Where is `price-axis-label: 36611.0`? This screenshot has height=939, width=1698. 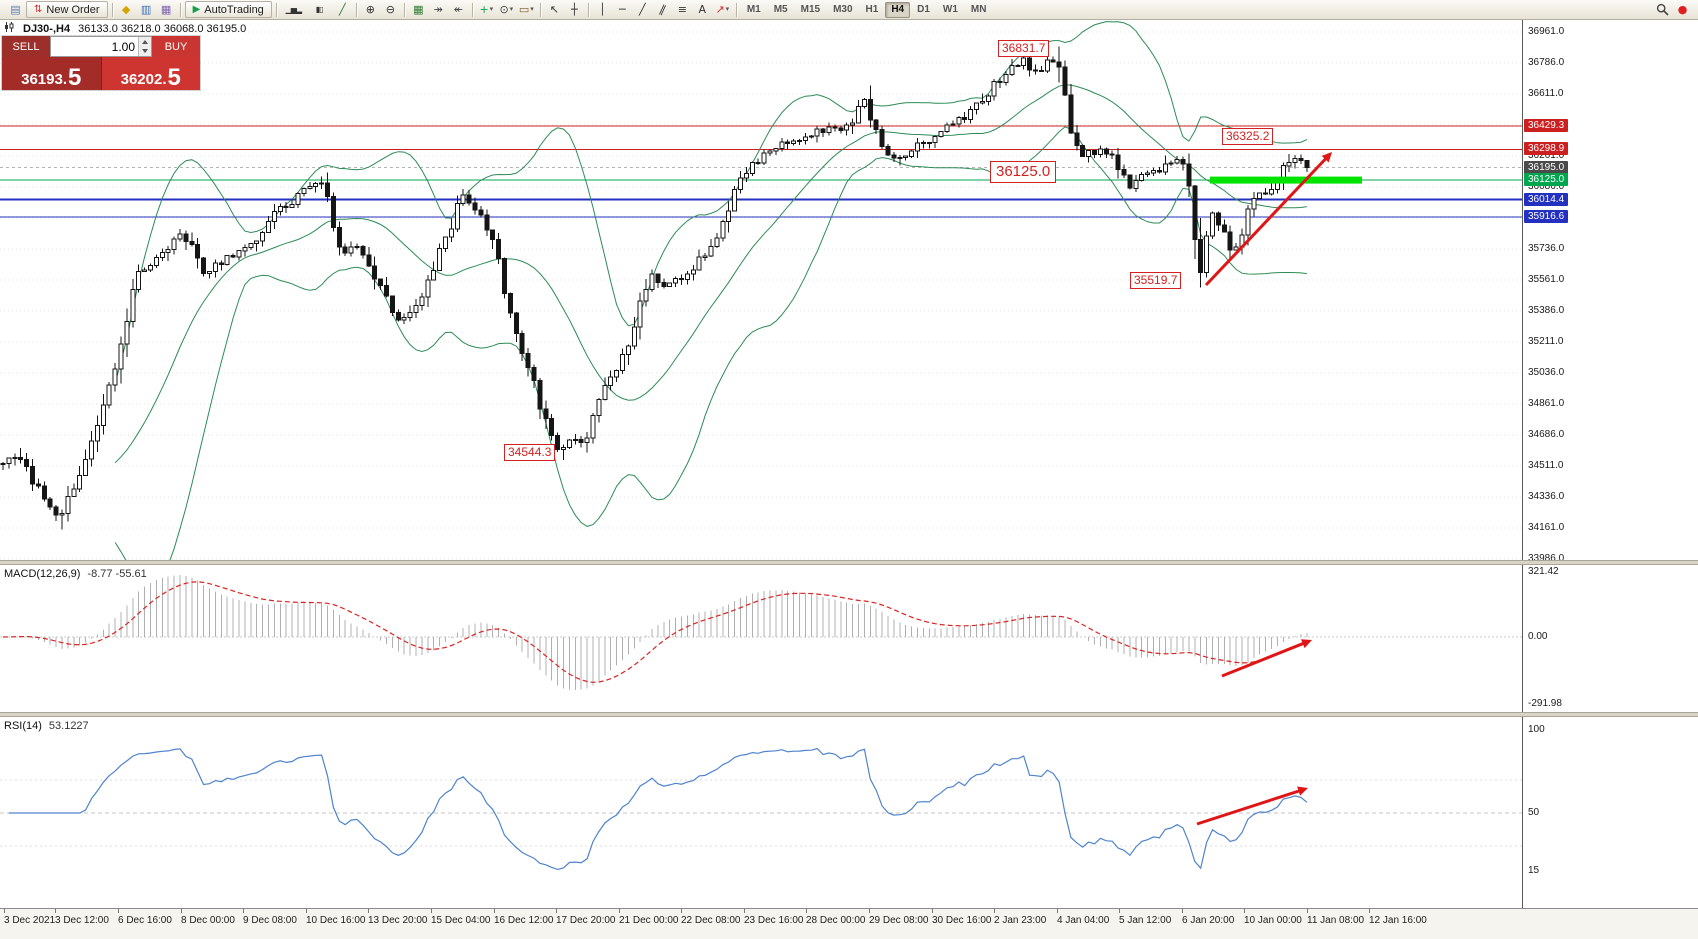 price-axis-label: 36611.0 is located at coordinates (1546, 93).